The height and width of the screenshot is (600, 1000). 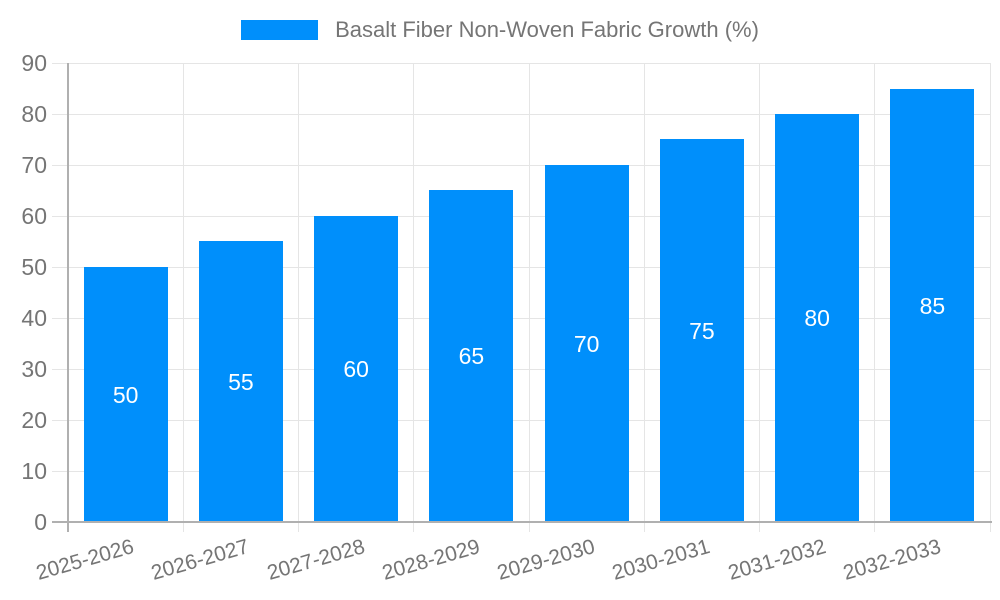 I want to click on x-axis-tick-label: 2028-2029, so click(x=431, y=560).